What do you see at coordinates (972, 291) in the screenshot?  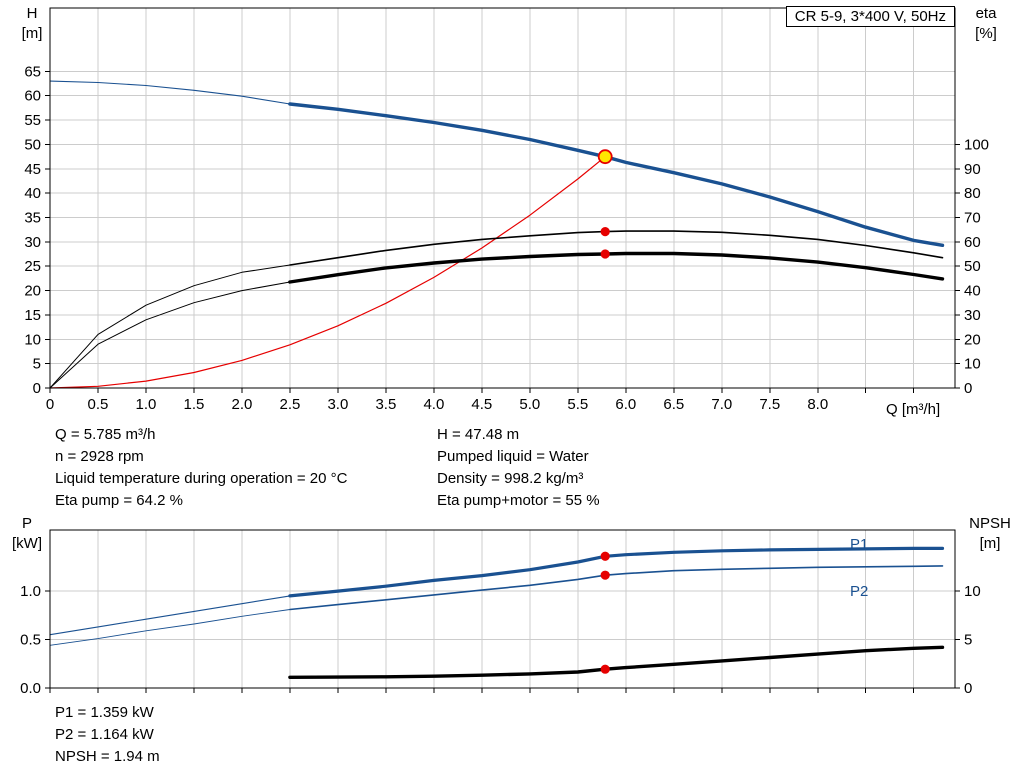 I see `y-right-tick-label: 40` at bounding box center [972, 291].